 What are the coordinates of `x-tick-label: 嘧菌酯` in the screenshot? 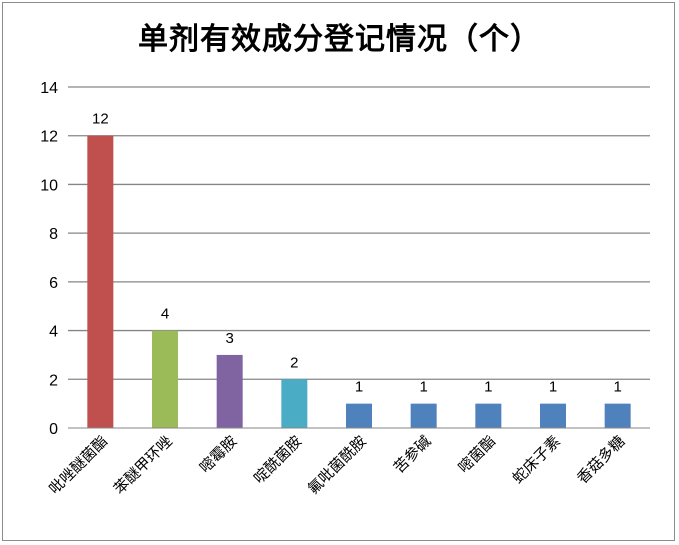 It's located at (477, 454).